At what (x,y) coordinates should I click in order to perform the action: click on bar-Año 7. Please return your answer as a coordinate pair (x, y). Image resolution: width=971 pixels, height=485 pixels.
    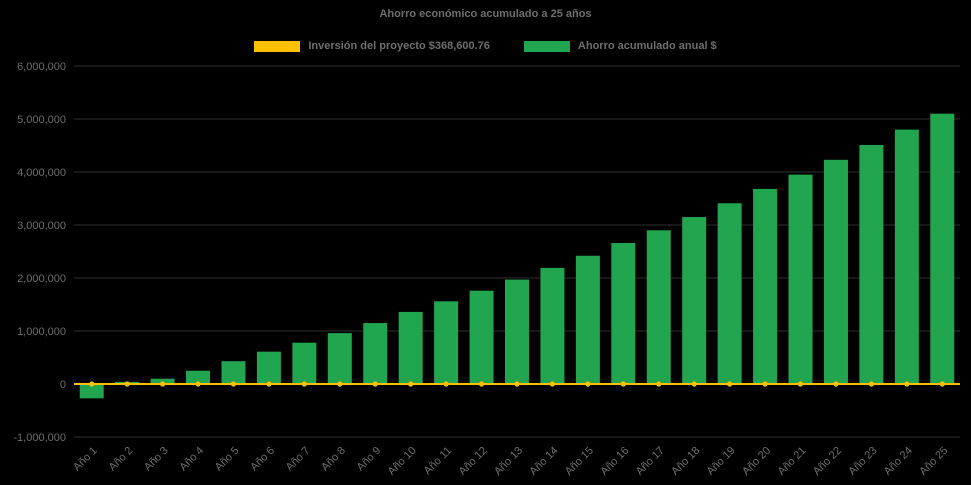
    Looking at the image, I should click on (304, 363).